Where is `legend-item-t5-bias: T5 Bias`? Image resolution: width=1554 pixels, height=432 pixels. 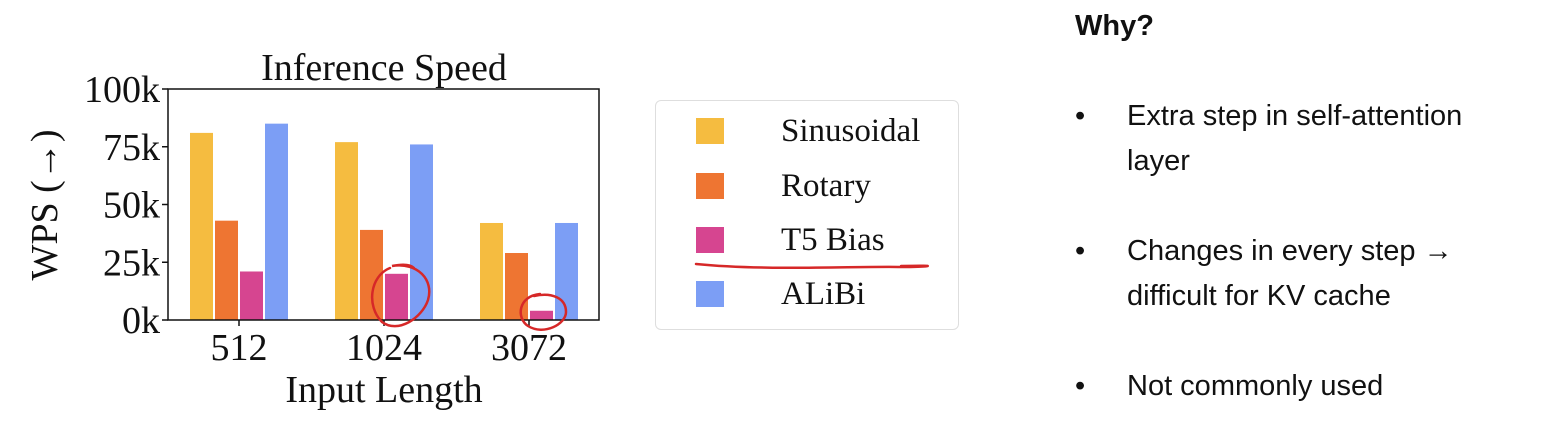
legend-item-t5-bias: T5 Bias is located at coordinates (790, 240).